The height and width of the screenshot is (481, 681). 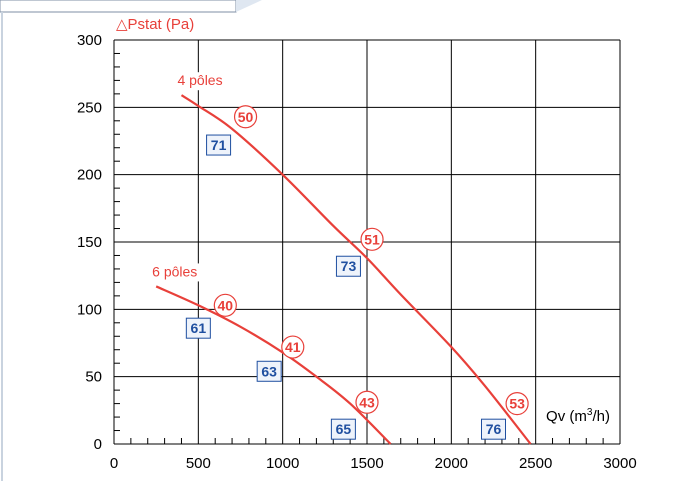 What do you see at coordinates (282, 463) in the screenshot?
I see `x-tick-label: 1000` at bounding box center [282, 463].